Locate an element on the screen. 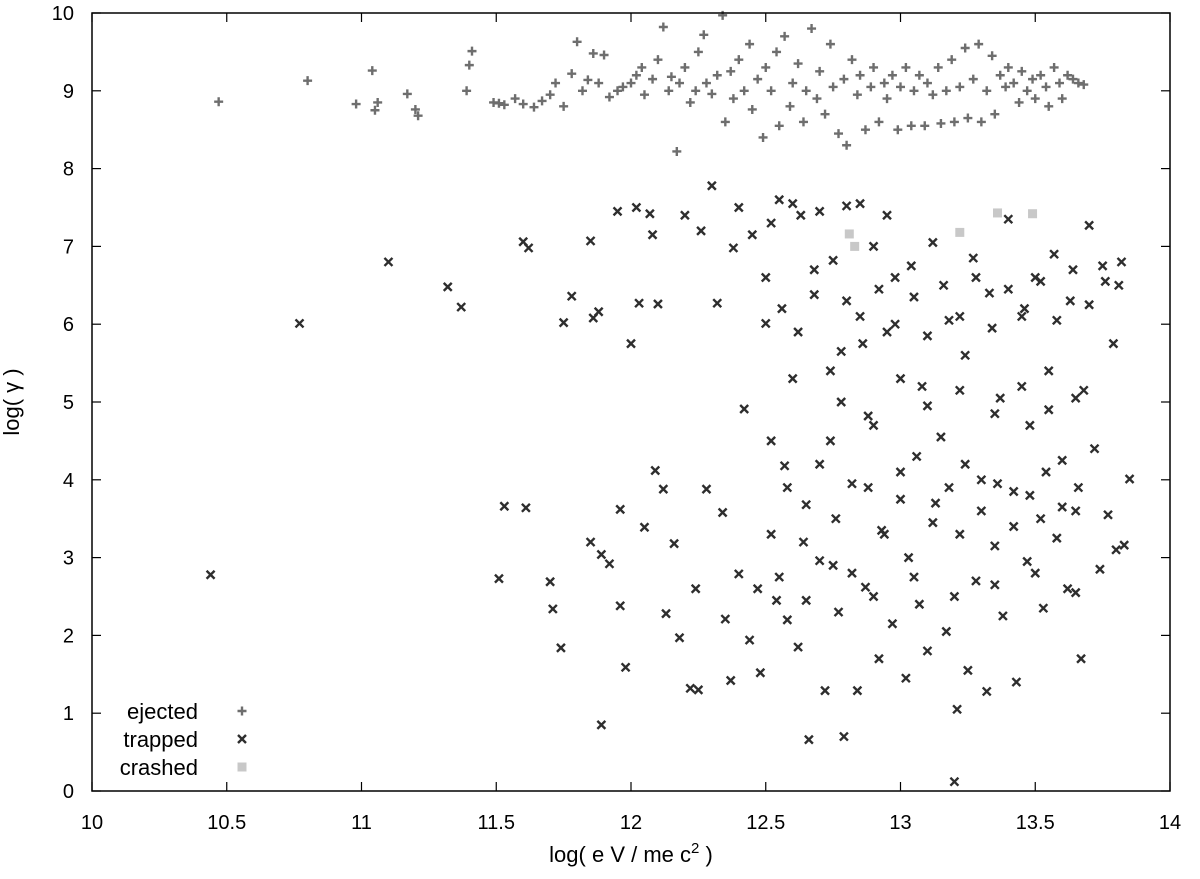 This screenshot has width=1200, height=879. point-crashed is located at coordinates (1033, 214).